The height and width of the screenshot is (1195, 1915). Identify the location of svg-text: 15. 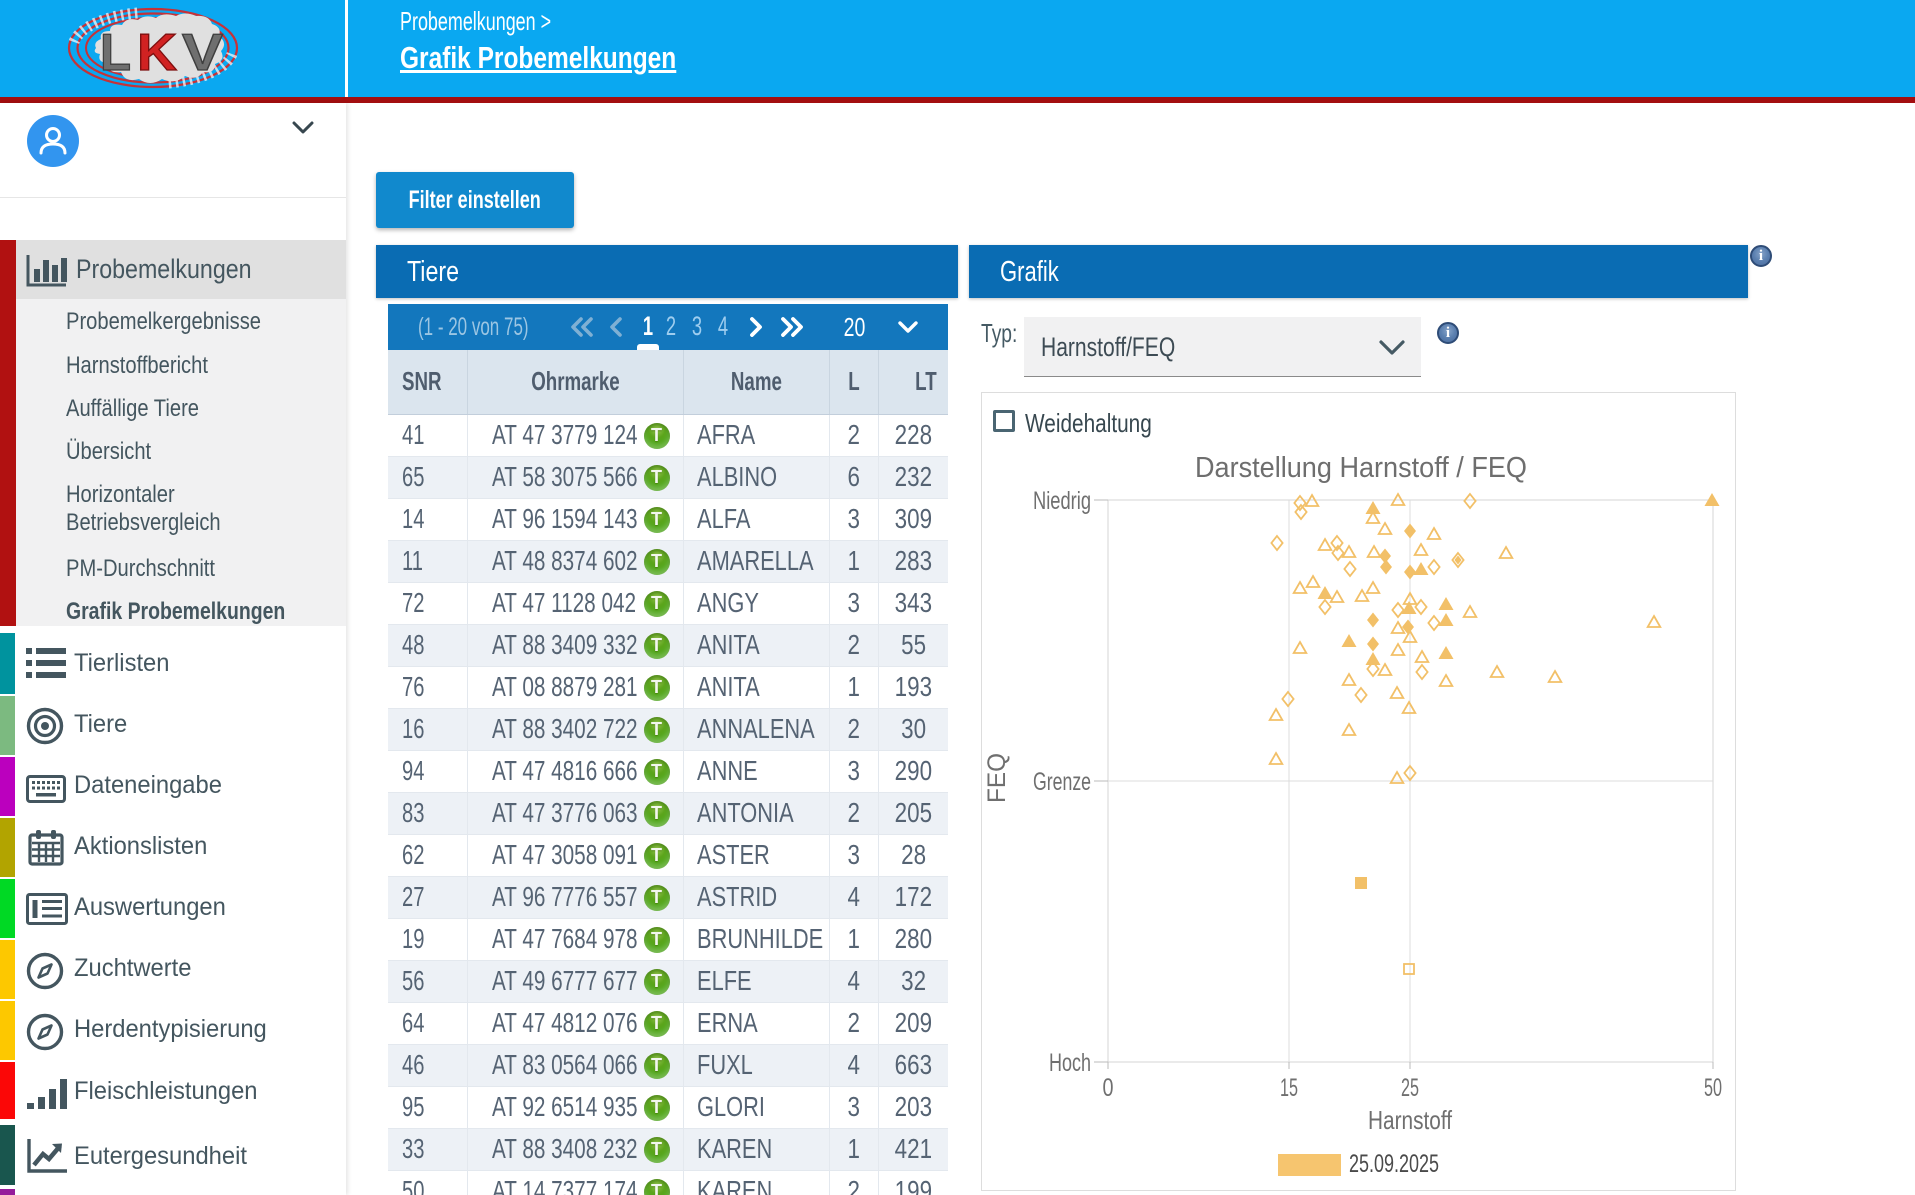
(1289, 1088).